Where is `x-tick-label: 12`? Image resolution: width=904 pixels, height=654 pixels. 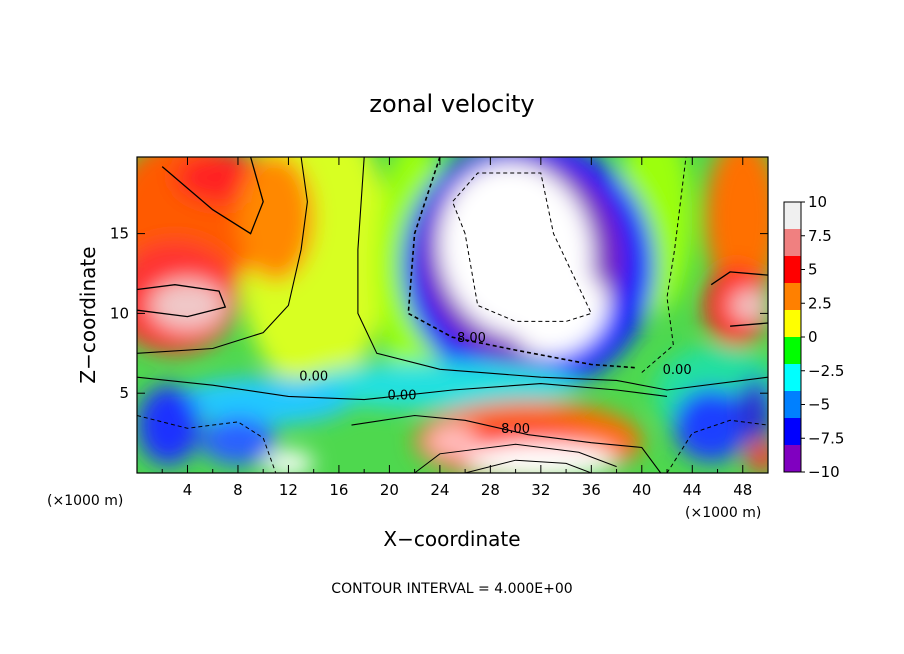 x-tick-label: 12 is located at coordinates (288, 490).